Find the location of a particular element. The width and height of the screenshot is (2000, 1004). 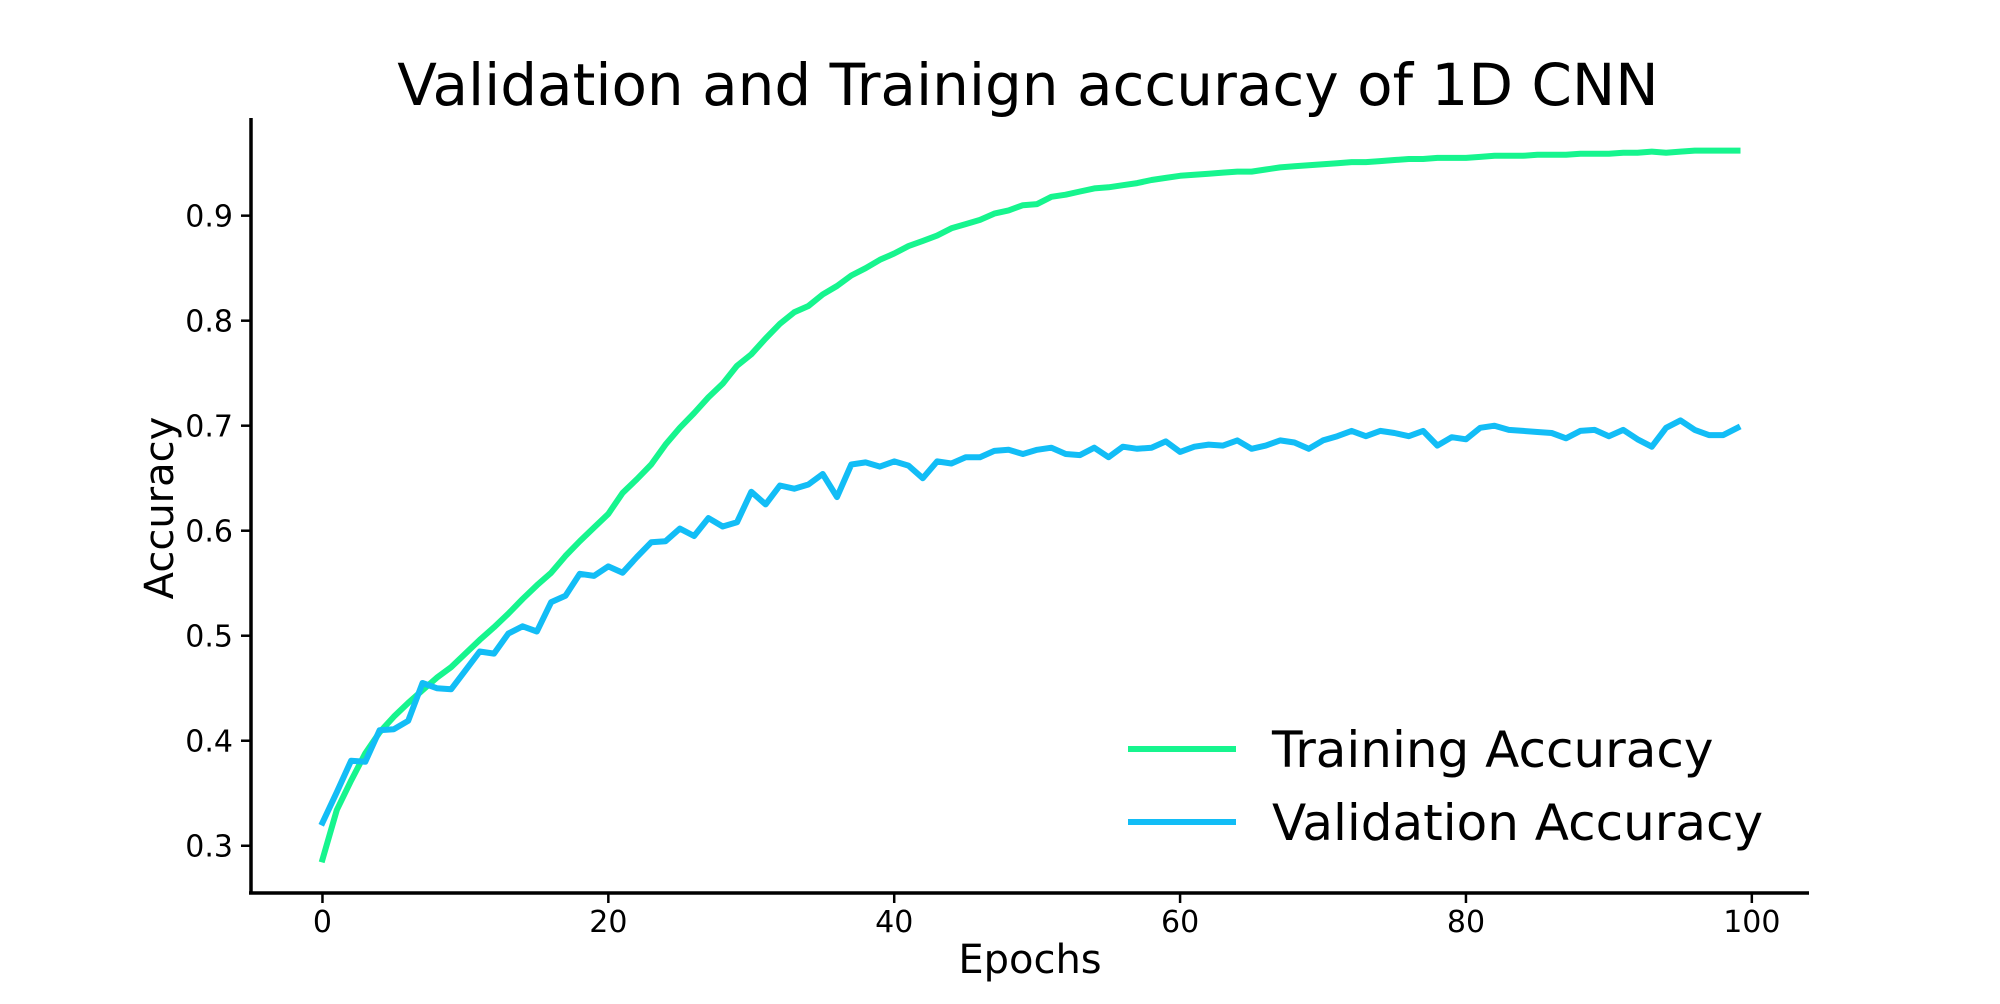

x-axis-label: Epochs is located at coordinates (1029, 960).